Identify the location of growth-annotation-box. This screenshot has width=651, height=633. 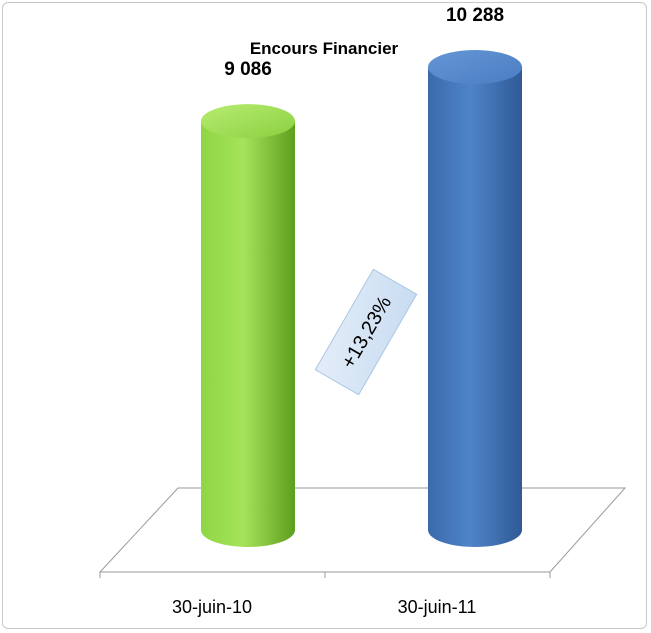
(366, 332).